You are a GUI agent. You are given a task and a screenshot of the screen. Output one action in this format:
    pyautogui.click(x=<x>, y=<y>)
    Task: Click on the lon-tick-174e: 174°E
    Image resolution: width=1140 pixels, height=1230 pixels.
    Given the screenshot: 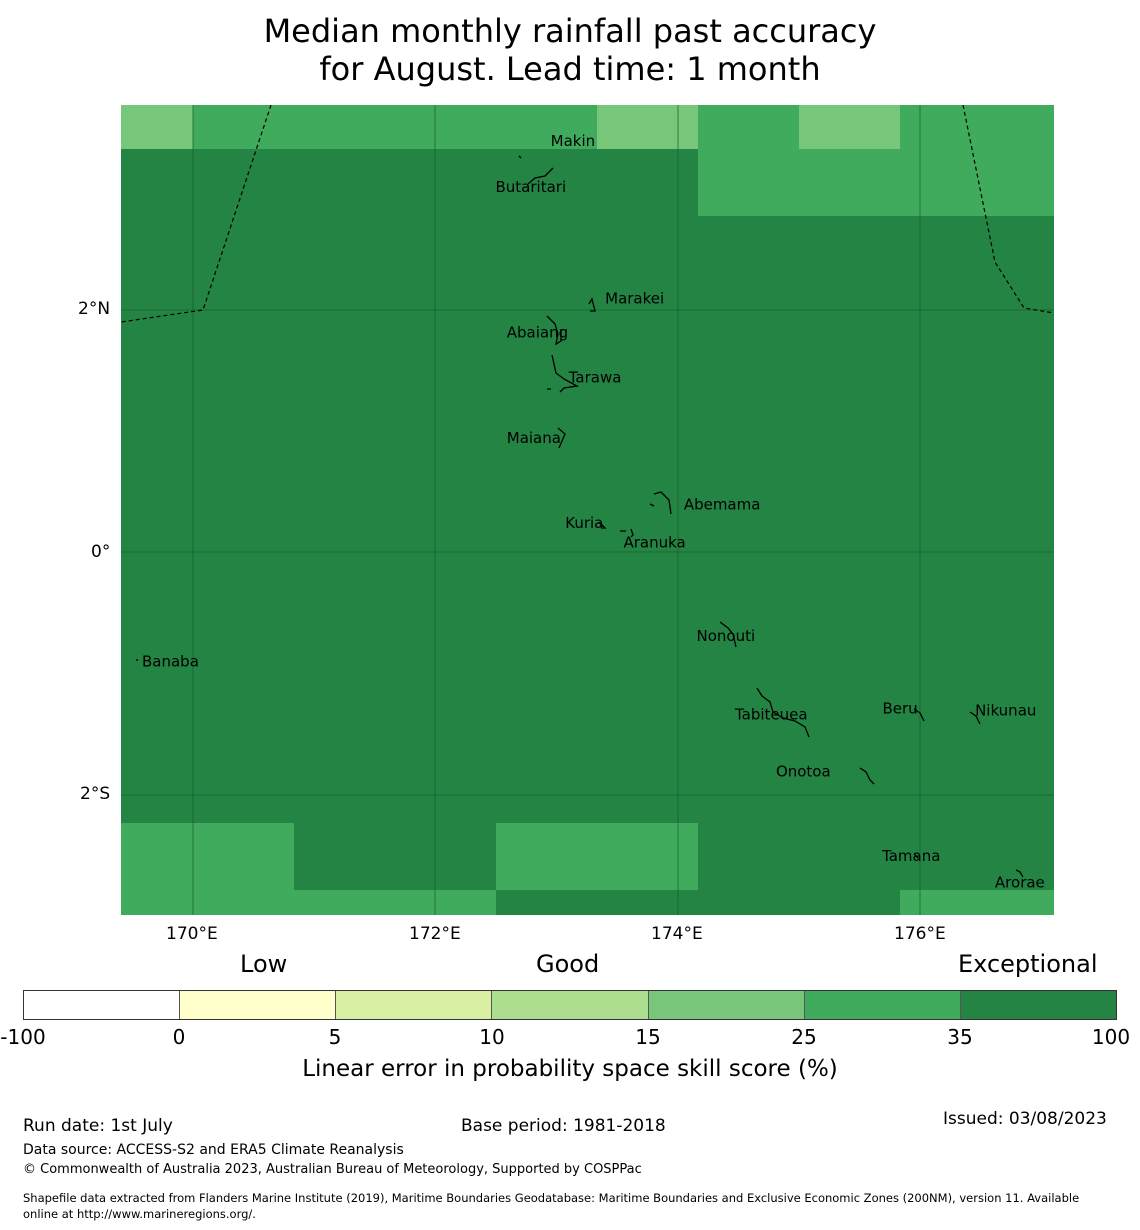 What is the action you would take?
    pyautogui.click(x=677, y=934)
    